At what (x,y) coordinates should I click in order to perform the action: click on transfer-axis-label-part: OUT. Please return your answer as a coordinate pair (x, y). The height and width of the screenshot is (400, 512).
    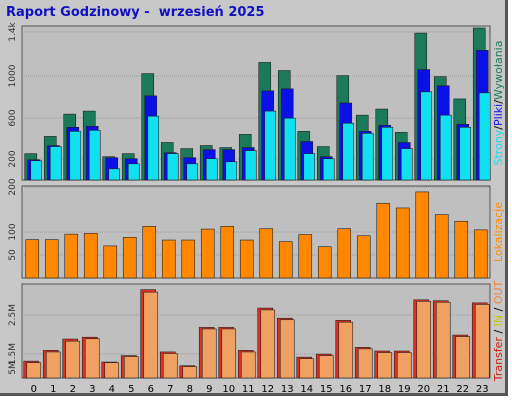
    Looking at the image, I should click on (498, 292).